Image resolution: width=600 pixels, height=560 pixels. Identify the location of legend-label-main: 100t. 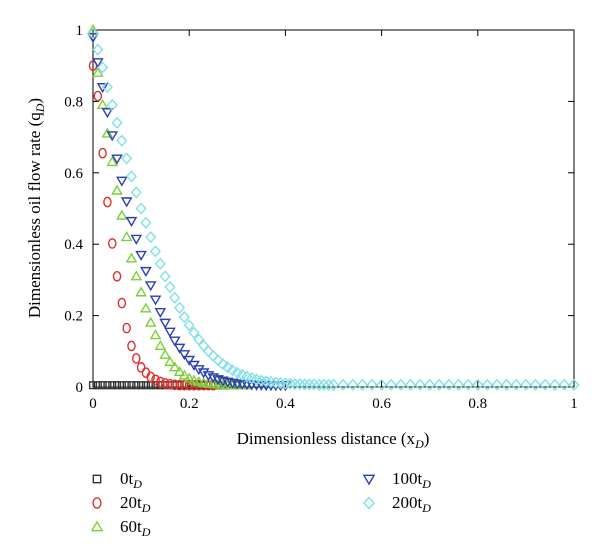
(407, 478).